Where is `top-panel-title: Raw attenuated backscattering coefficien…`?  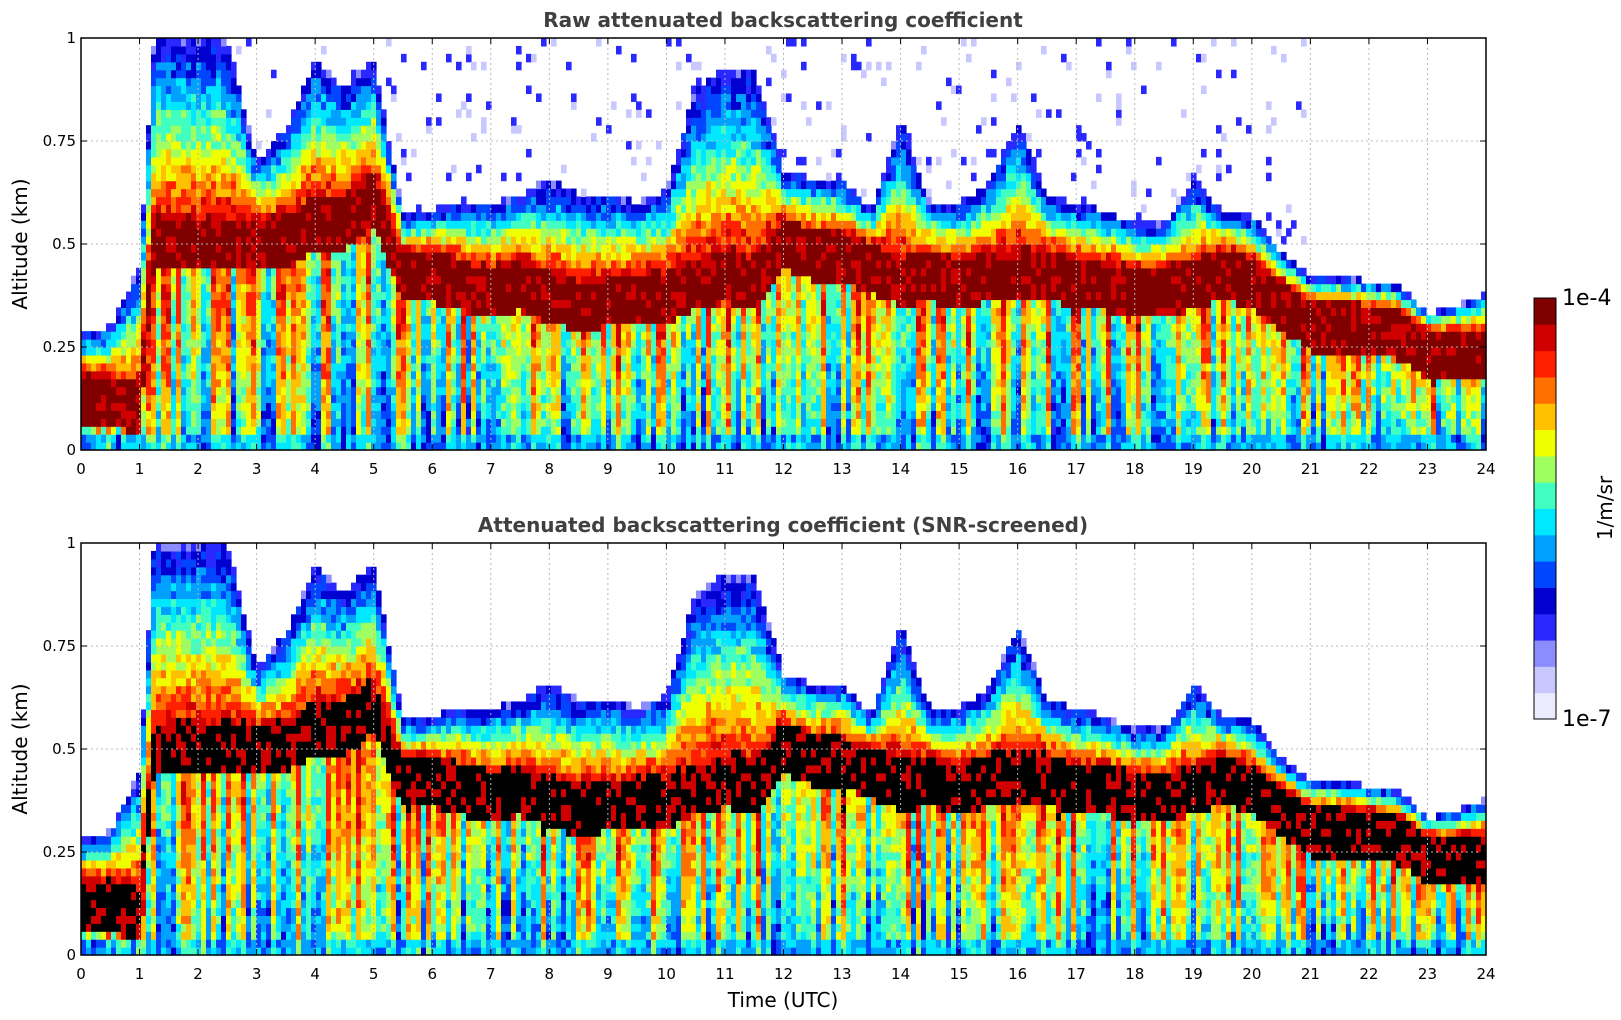 top-panel-title: Raw attenuated backscattering coefficien… is located at coordinates (783, 20).